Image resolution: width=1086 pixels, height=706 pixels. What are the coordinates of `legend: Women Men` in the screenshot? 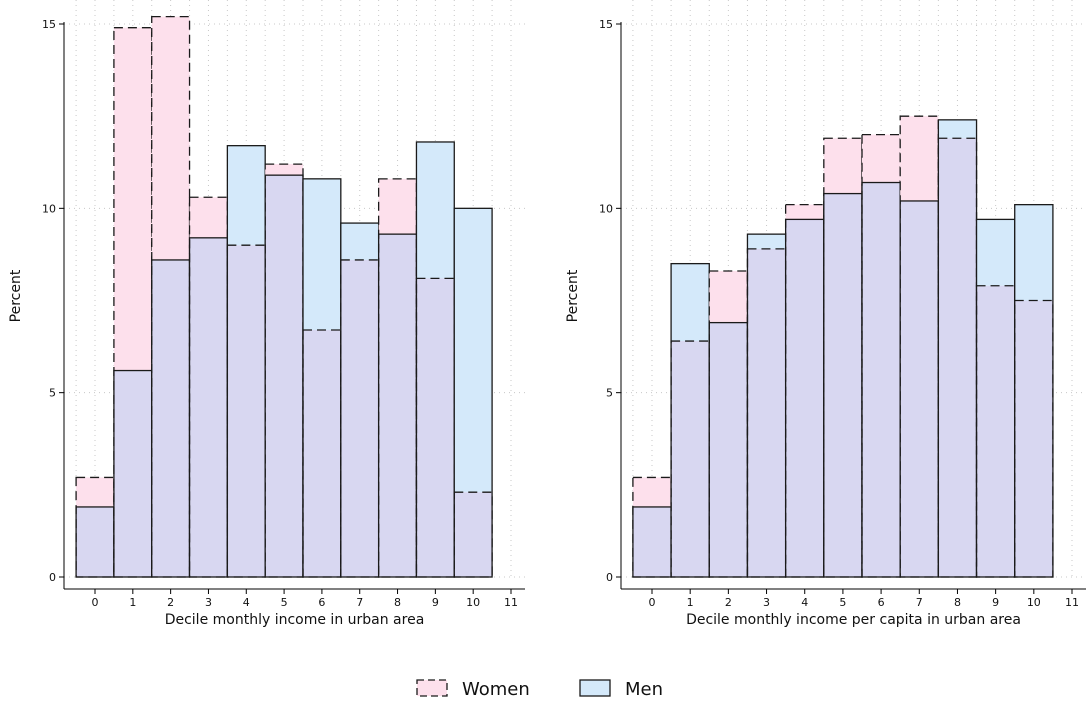 It's located at (539, 689).